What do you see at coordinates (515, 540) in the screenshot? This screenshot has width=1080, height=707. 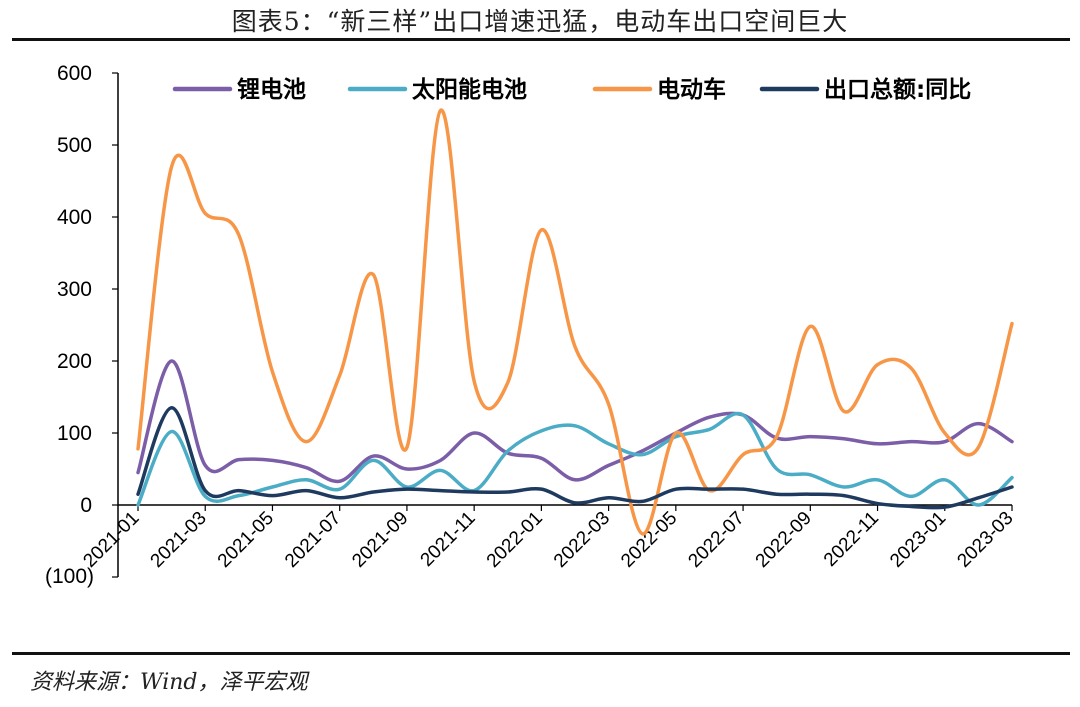 I see `x-tick-label: 2022-01` at bounding box center [515, 540].